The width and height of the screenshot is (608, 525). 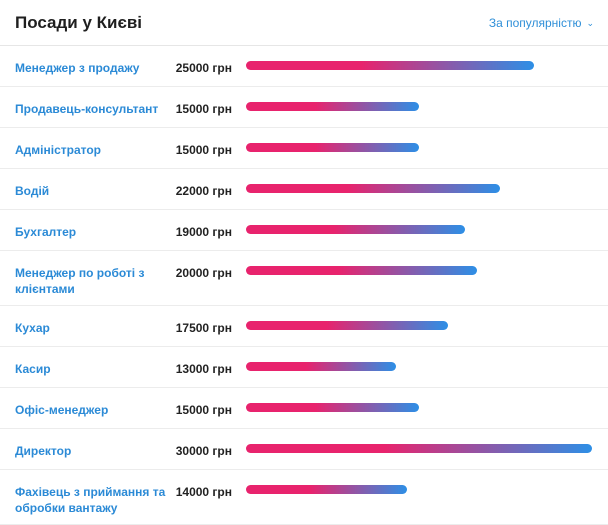 I want to click on salary-value: 20000 грн, so click(x=203, y=273).